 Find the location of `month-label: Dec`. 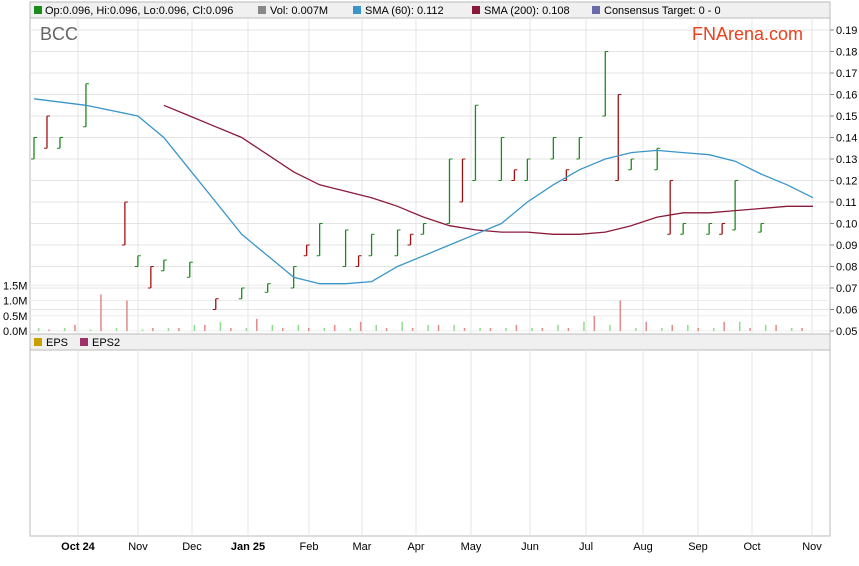

month-label: Dec is located at coordinates (192, 547).